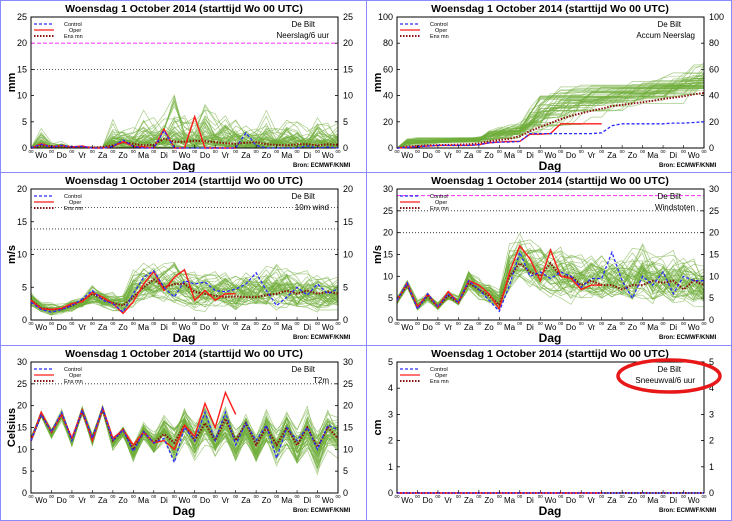 The image size is (732, 521). I want to click on highlight-ellipse, so click(669, 376).